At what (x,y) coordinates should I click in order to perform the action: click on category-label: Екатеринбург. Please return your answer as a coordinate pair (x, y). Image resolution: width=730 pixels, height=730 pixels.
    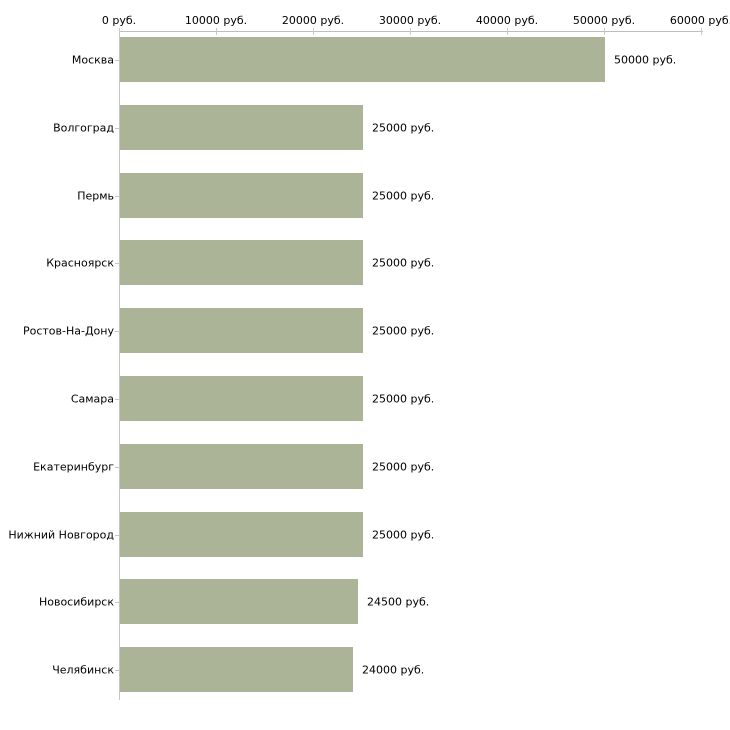
    Looking at the image, I should click on (73, 466).